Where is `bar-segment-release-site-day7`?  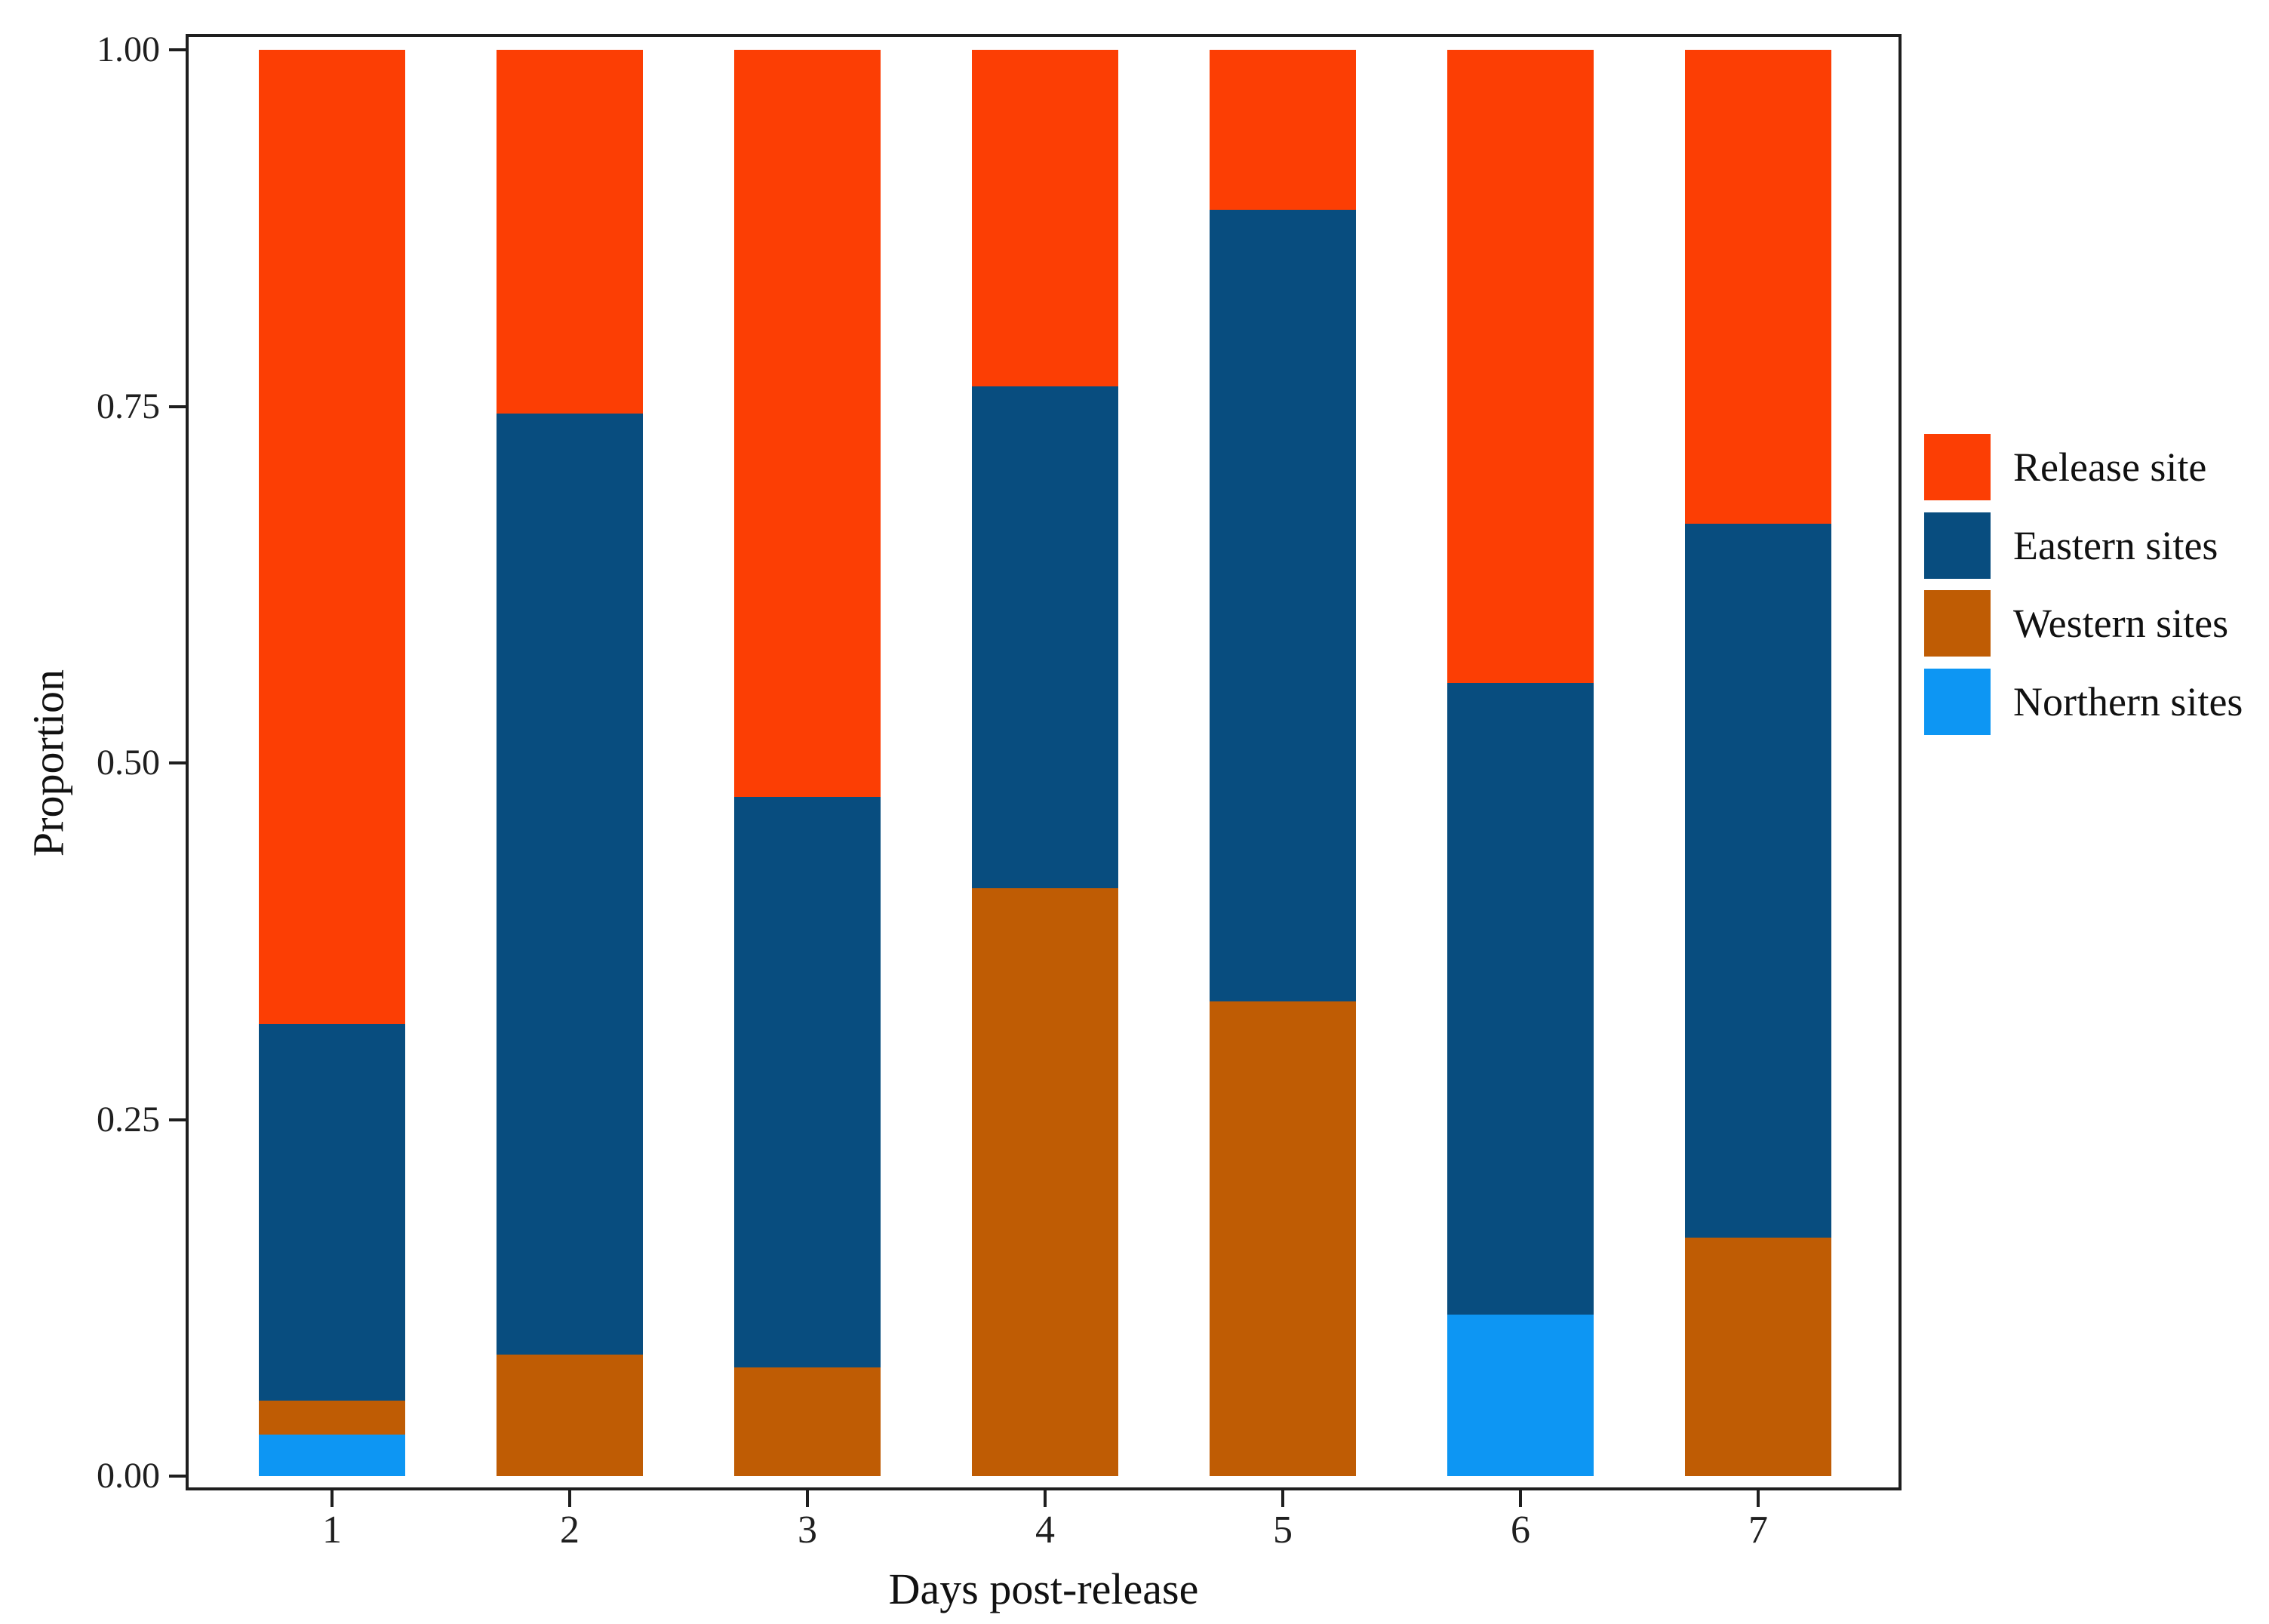
bar-segment-release-site-day7 is located at coordinates (1758, 287).